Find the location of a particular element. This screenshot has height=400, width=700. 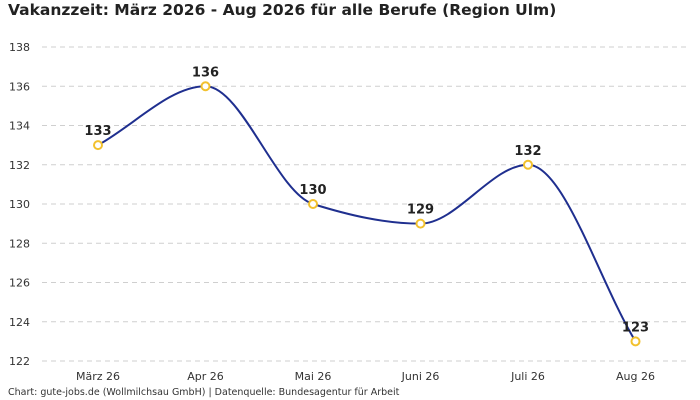

x-axis-ticks: März 26 Apr 26 Mai 26 Juni 26 Juli 26 Aug 26 is located at coordinates (365, 376).